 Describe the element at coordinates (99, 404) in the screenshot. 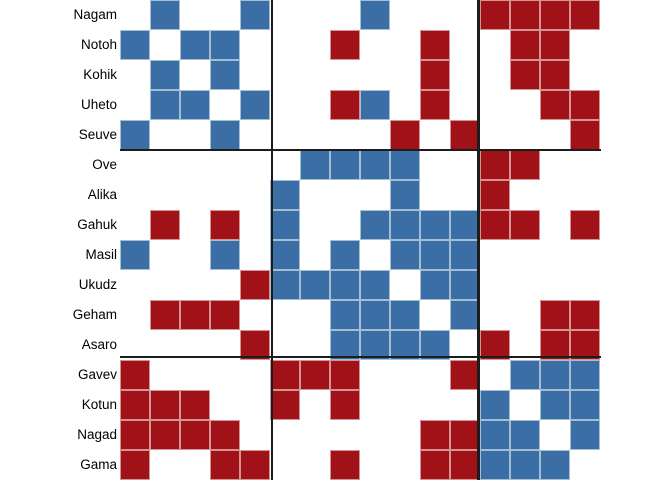

I see `row-label: Kotun` at that location.